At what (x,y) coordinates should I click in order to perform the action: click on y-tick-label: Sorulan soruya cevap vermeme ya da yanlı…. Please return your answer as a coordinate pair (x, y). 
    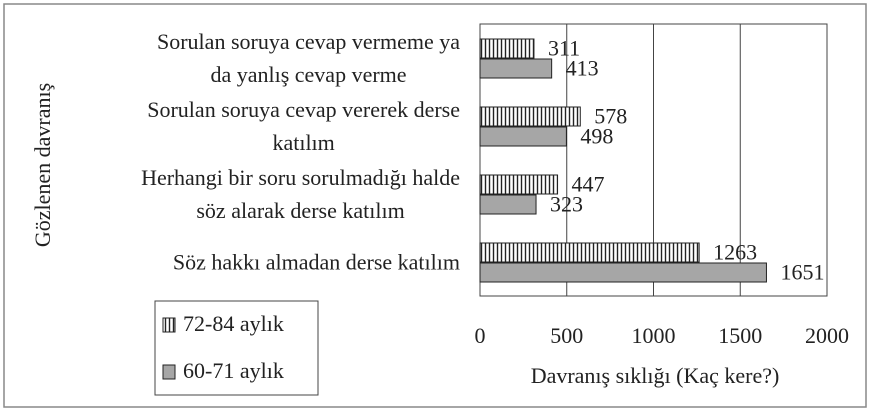
    Looking at the image, I should click on (308, 58).